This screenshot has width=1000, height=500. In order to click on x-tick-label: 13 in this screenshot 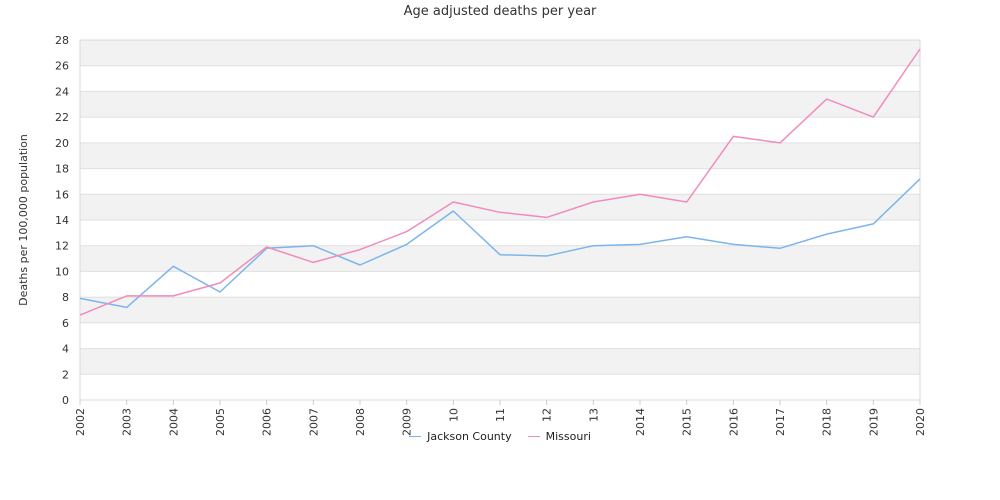, I will do `click(593, 415)`.